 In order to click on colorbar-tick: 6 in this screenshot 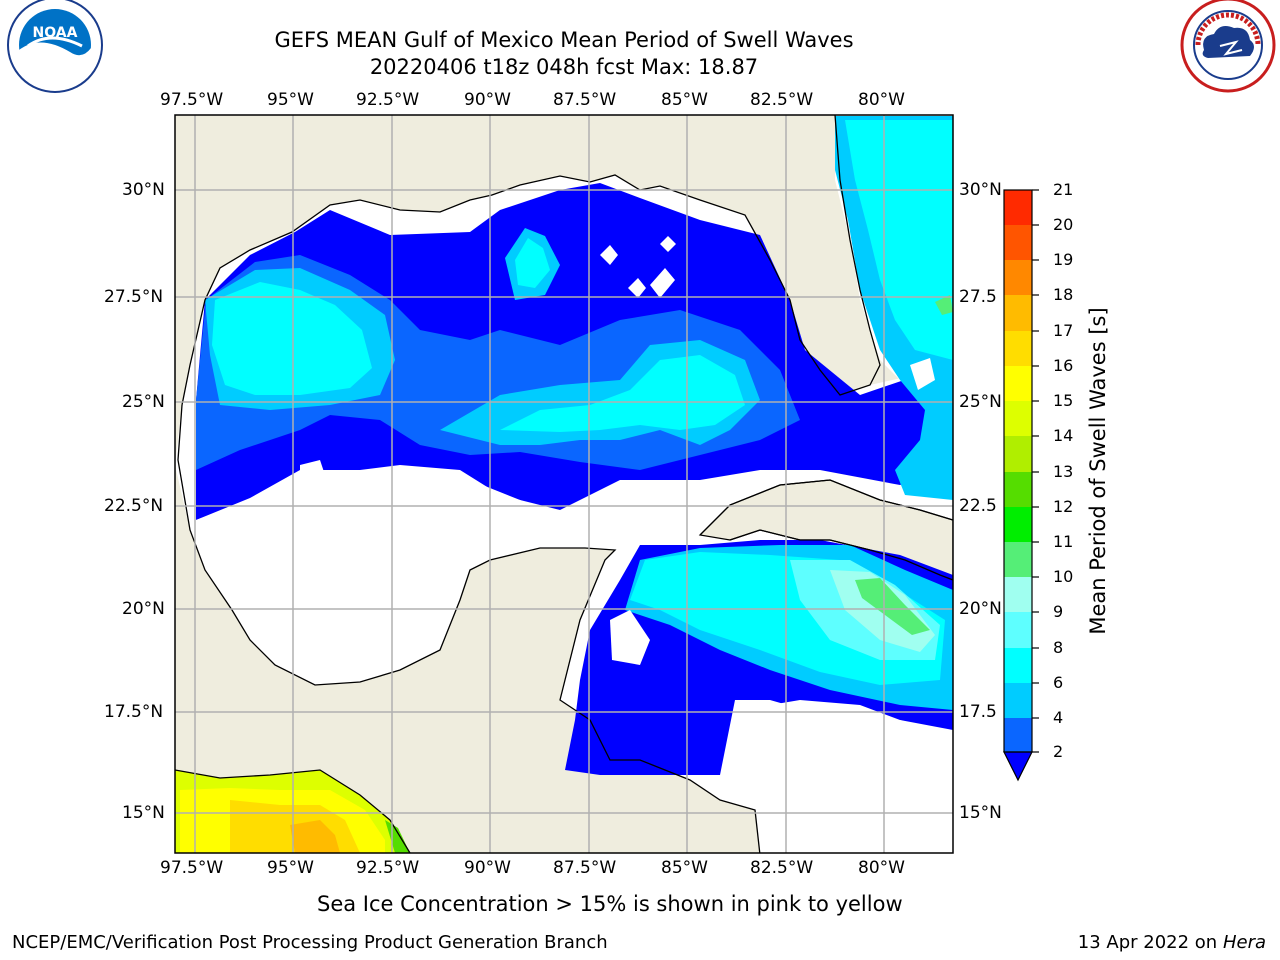, I will do `click(1058, 682)`.